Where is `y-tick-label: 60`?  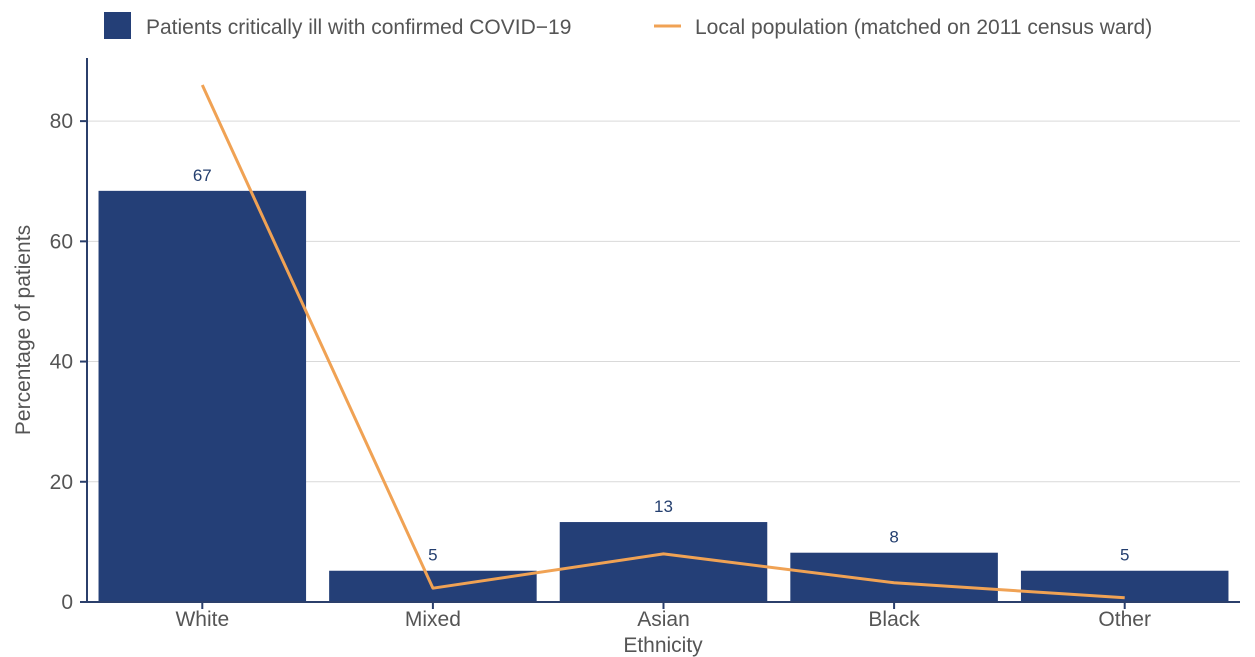
y-tick-label: 60 is located at coordinates (61, 241).